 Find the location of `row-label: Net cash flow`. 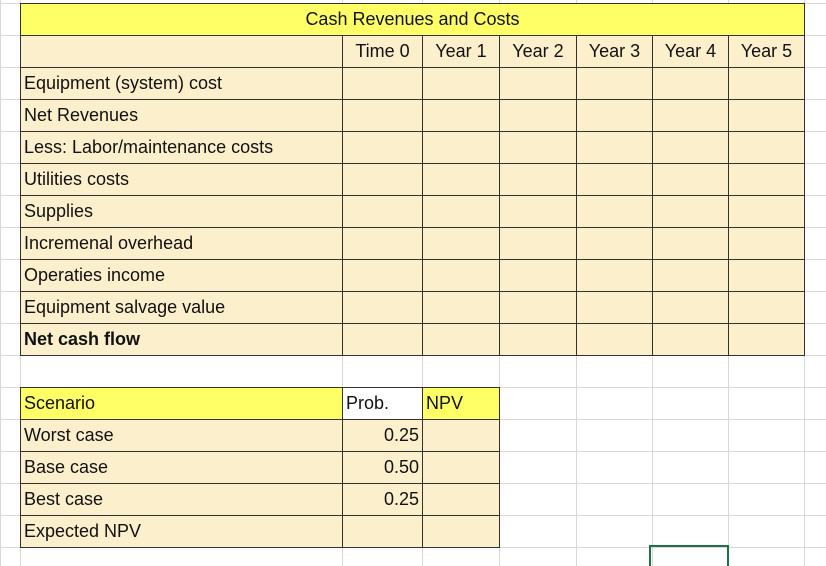

row-label: Net cash flow is located at coordinates (181, 339).